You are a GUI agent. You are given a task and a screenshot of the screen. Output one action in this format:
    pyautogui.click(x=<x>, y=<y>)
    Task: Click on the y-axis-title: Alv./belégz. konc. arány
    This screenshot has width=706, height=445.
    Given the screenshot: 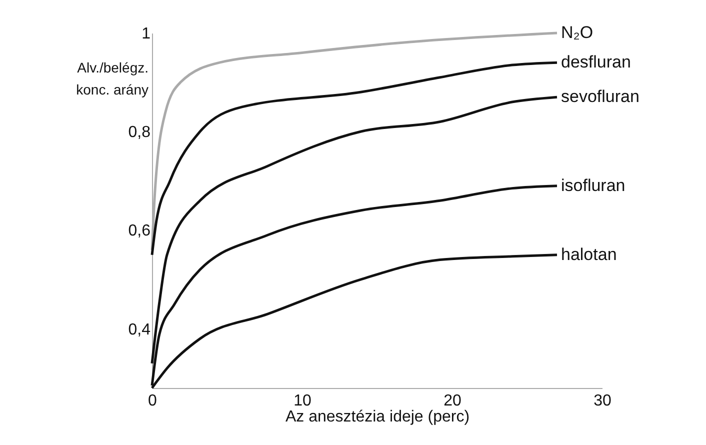 What is the action you would take?
    pyautogui.click(x=112, y=79)
    